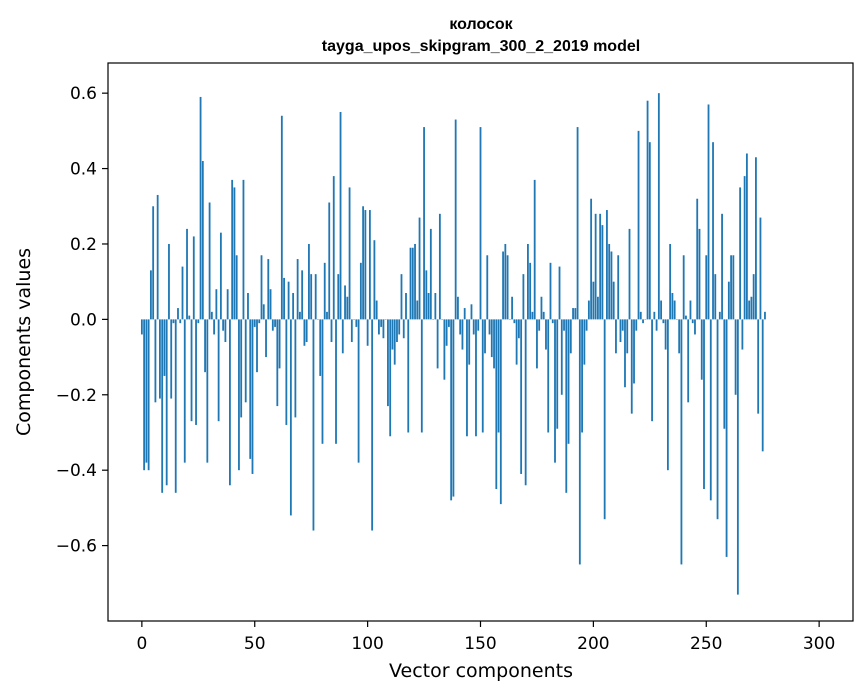  Describe the element at coordinates (481, 24) in the screenshot. I see `chart-title-line1: колосок` at that location.